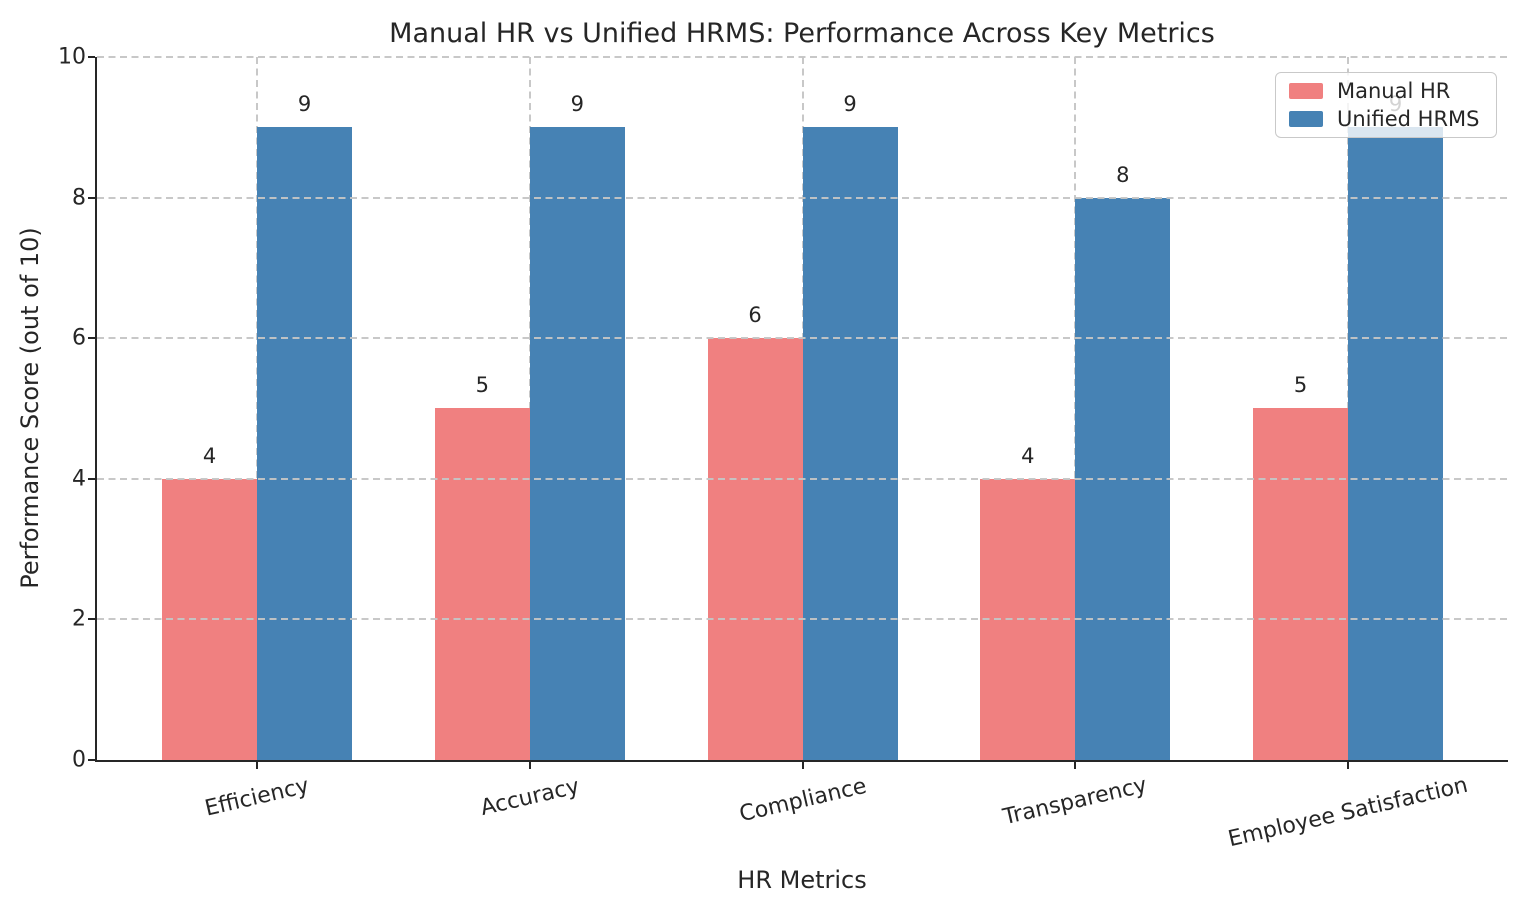 Image resolution: width=1536 pixels, height=922 pixels. I want to click on x-axis-spine, so click(801, 761).